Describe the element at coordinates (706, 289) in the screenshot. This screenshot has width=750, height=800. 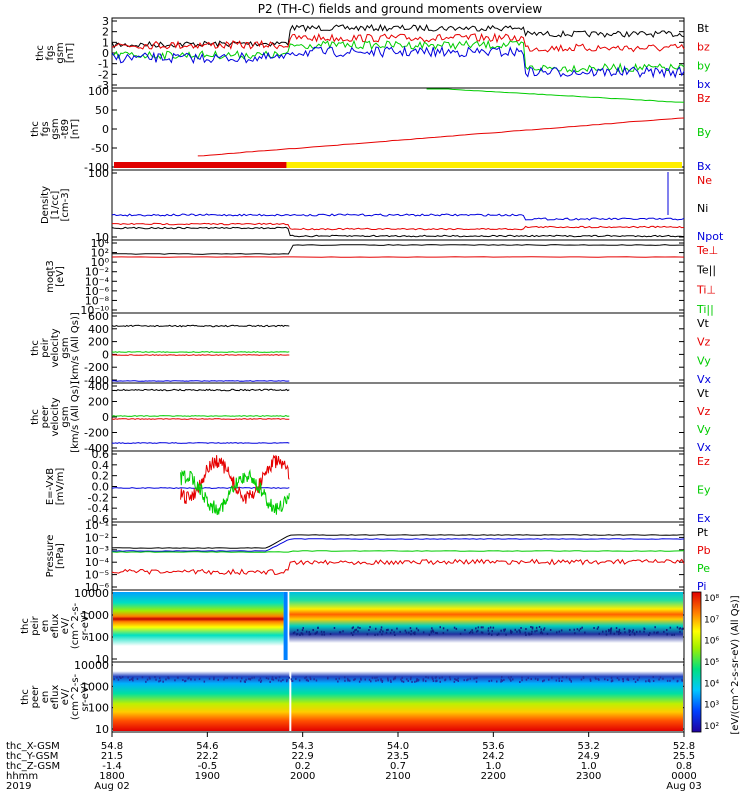
I see `temp-legend-Ti⊥: Ti⊥` at that location.